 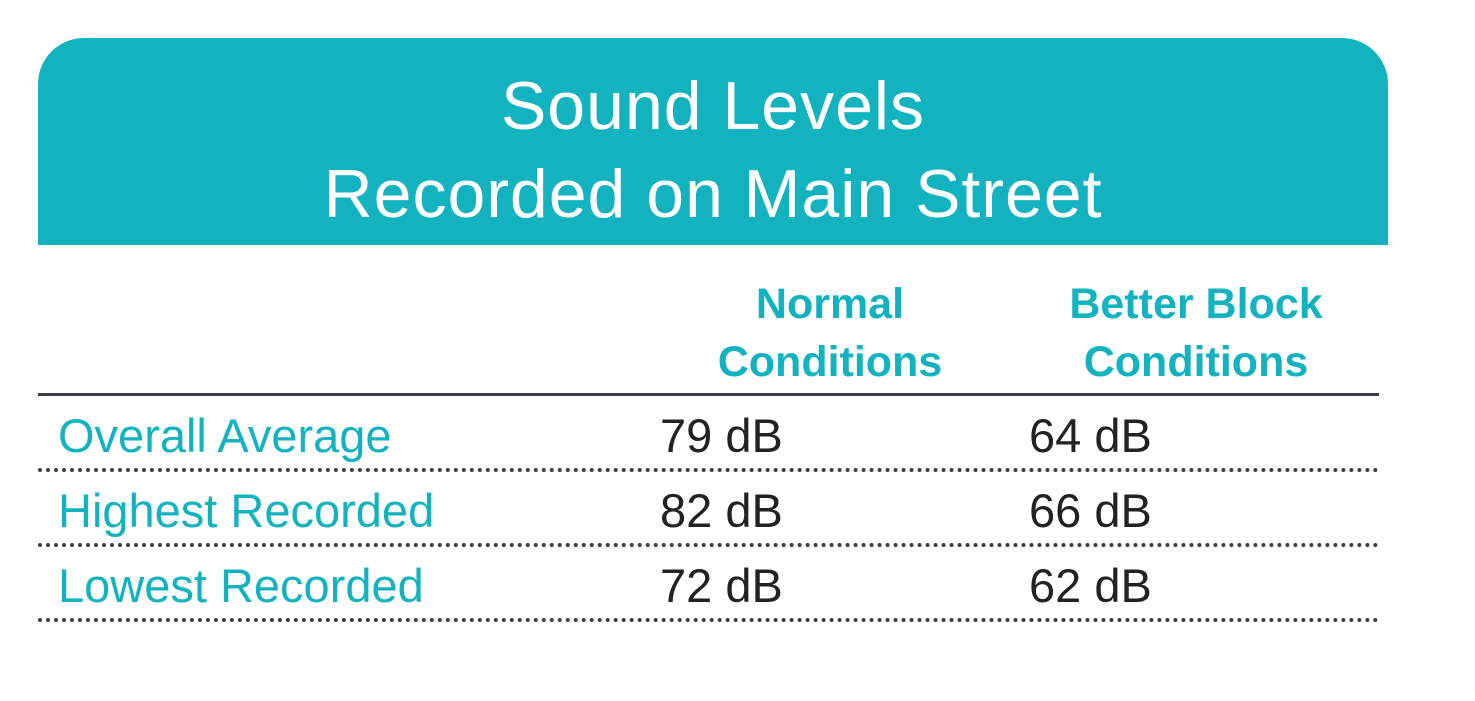 I want to click on cell-better-block-conditions: 64 dB, so click(x=1090, y=435).